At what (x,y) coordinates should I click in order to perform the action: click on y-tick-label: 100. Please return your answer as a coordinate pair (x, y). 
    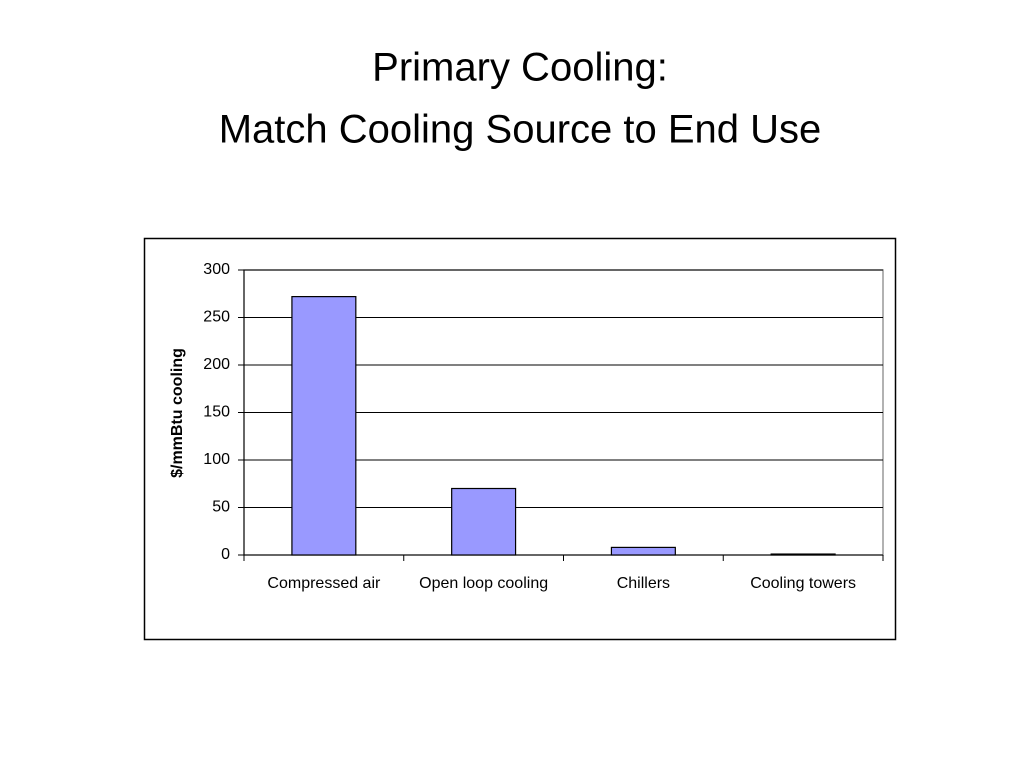
    Looking at the image, I should click on (216, 459).